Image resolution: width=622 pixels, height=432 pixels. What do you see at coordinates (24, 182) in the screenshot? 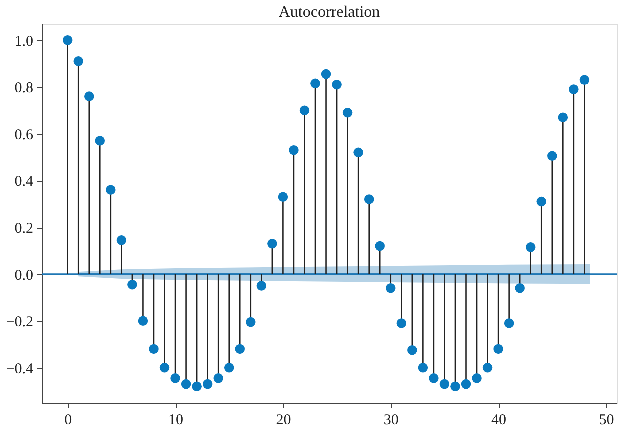
I see `y-tick-label: 0.4` at bounding box center [24, 182].